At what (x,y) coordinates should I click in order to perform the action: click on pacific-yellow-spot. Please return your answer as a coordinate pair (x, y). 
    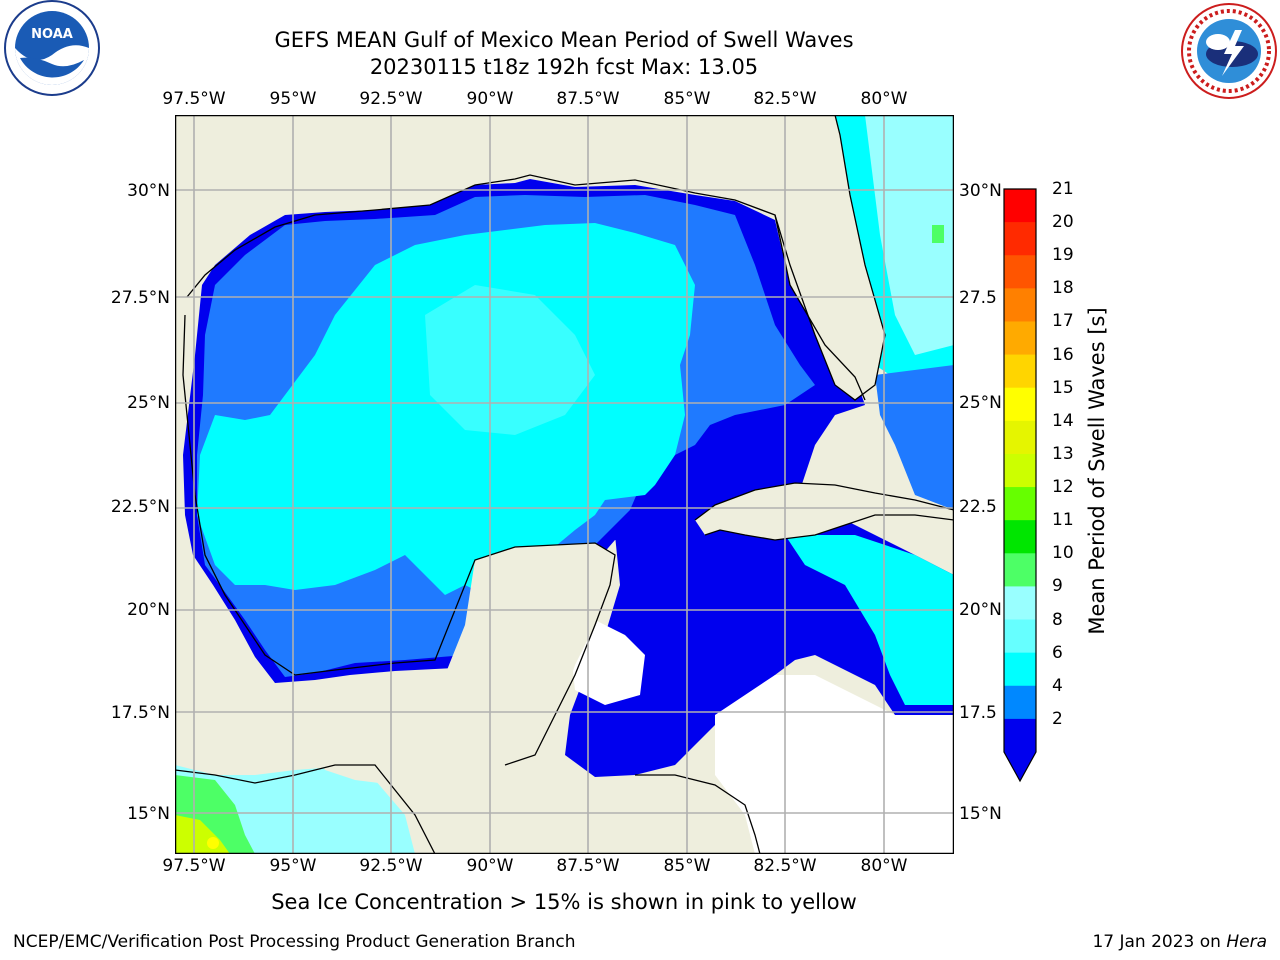
    Looking at the image, I should click on (213, 843).